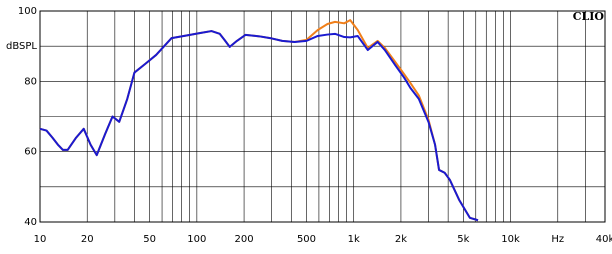 Image resolution: width=612 pixels, height=254 pixels. What do you see at coordinates (30, 81) in the screenshot?
I see `y-tick-label: 80` at bounding box center [30, 81].